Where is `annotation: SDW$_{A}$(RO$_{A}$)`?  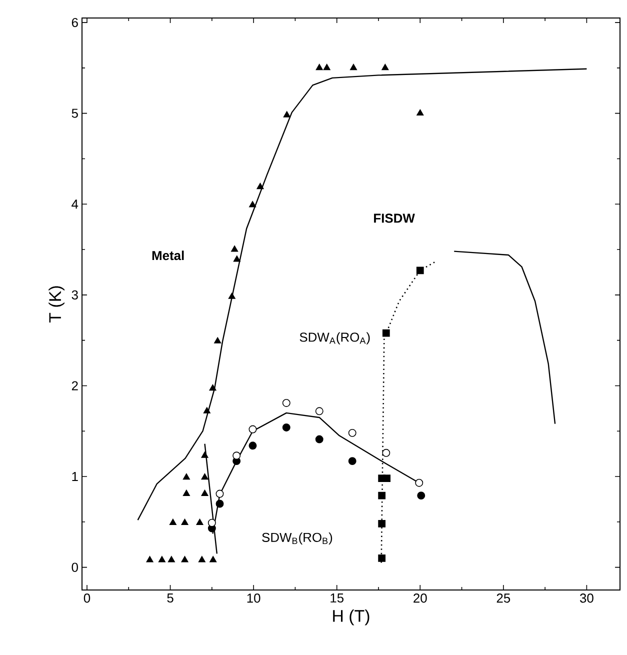 annotation: SDW$_{A}$(RO$_{A}$) is located at coordinates (335, 338).